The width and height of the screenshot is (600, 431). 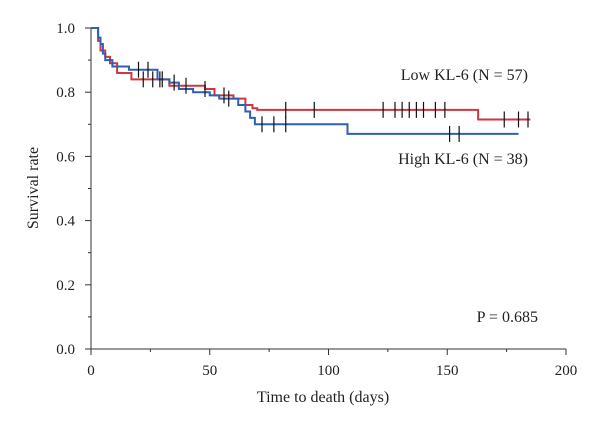 I want to click on y-tick-label: 0.8, so click(x=65, y=93).